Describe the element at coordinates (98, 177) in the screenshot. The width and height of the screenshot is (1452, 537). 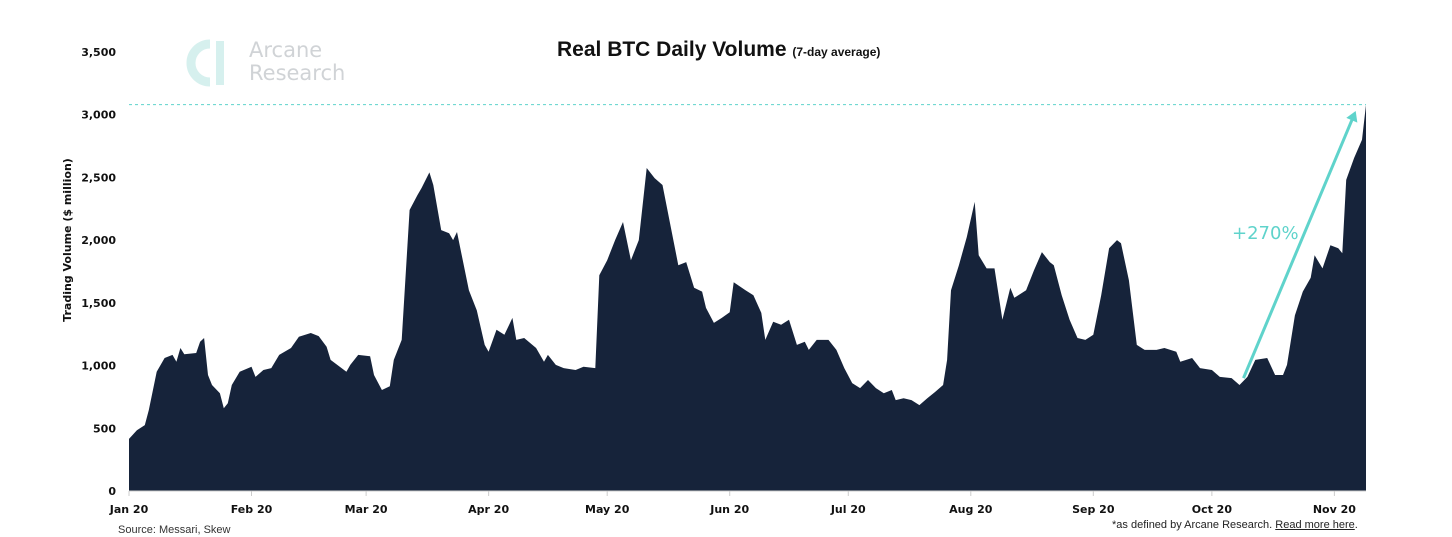
I see `y-tick-label: 2,500` at that location.